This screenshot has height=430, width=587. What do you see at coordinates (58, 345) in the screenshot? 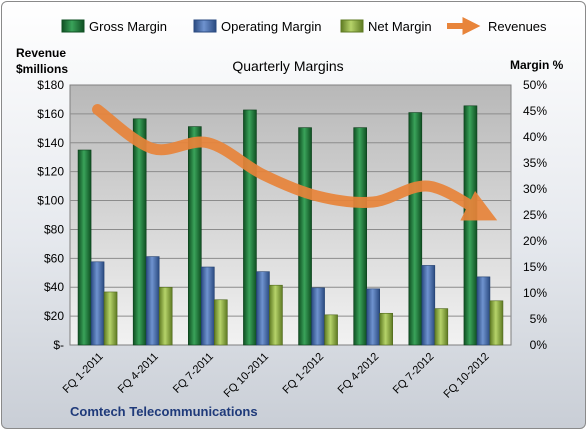
I see `left-tick-label: $-` at bounding box center [58, 345].